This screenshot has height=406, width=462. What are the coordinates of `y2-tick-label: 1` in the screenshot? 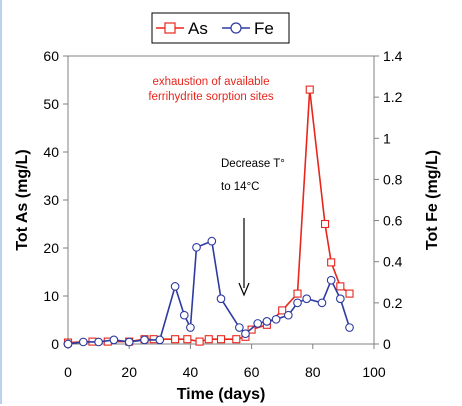 It's located at (387, 138).